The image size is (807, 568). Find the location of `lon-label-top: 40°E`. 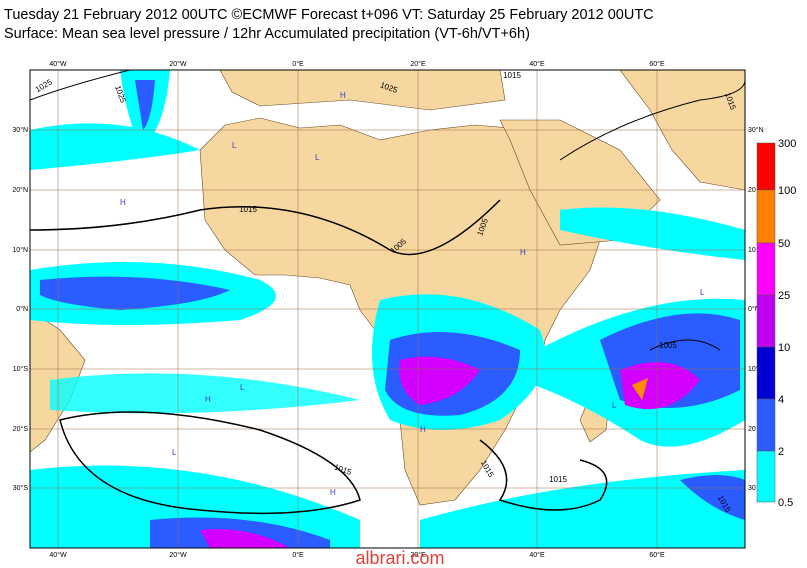

lon-label-top: 40°E is located at coordinates (537, 64).